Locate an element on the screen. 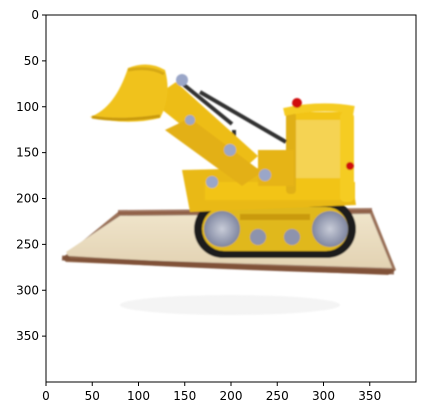  machine-body is located at coordinates (269, 155).